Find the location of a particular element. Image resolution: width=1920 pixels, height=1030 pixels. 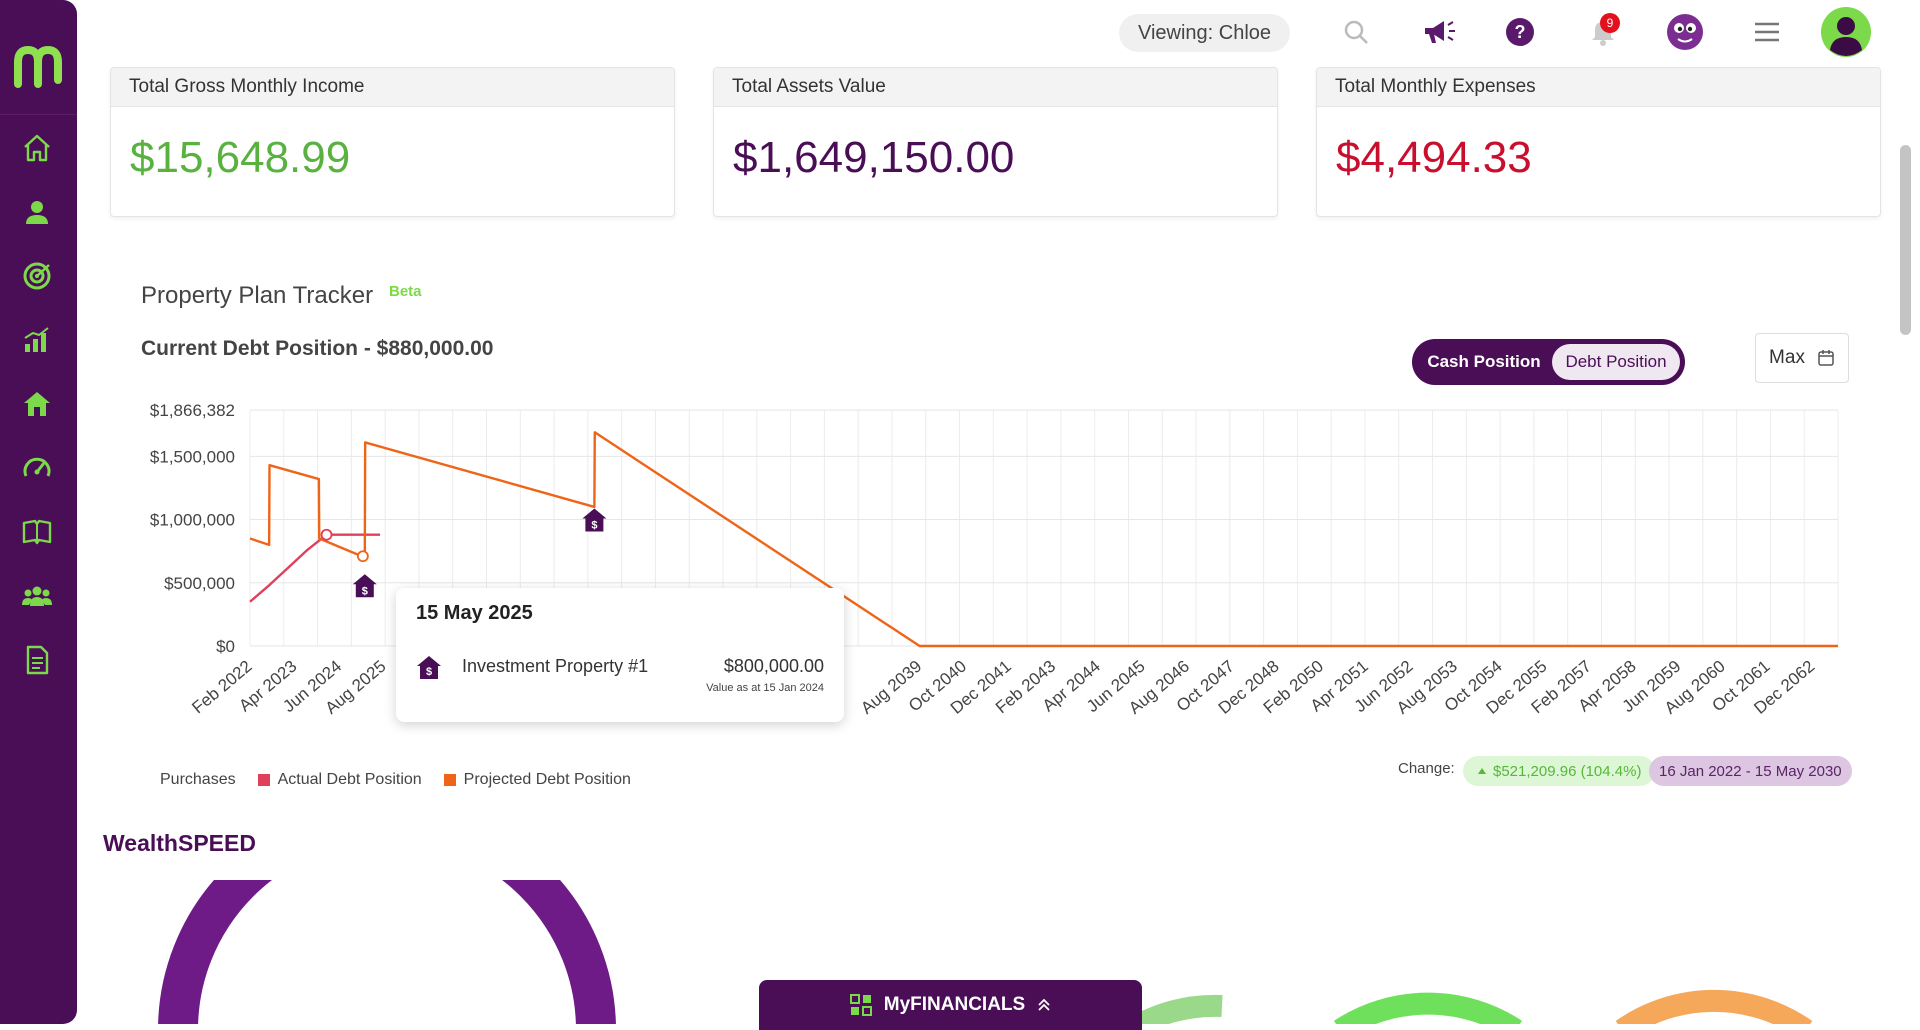

wealthspeed-heading: WealthSPEED is located at coordinates (179, 843).